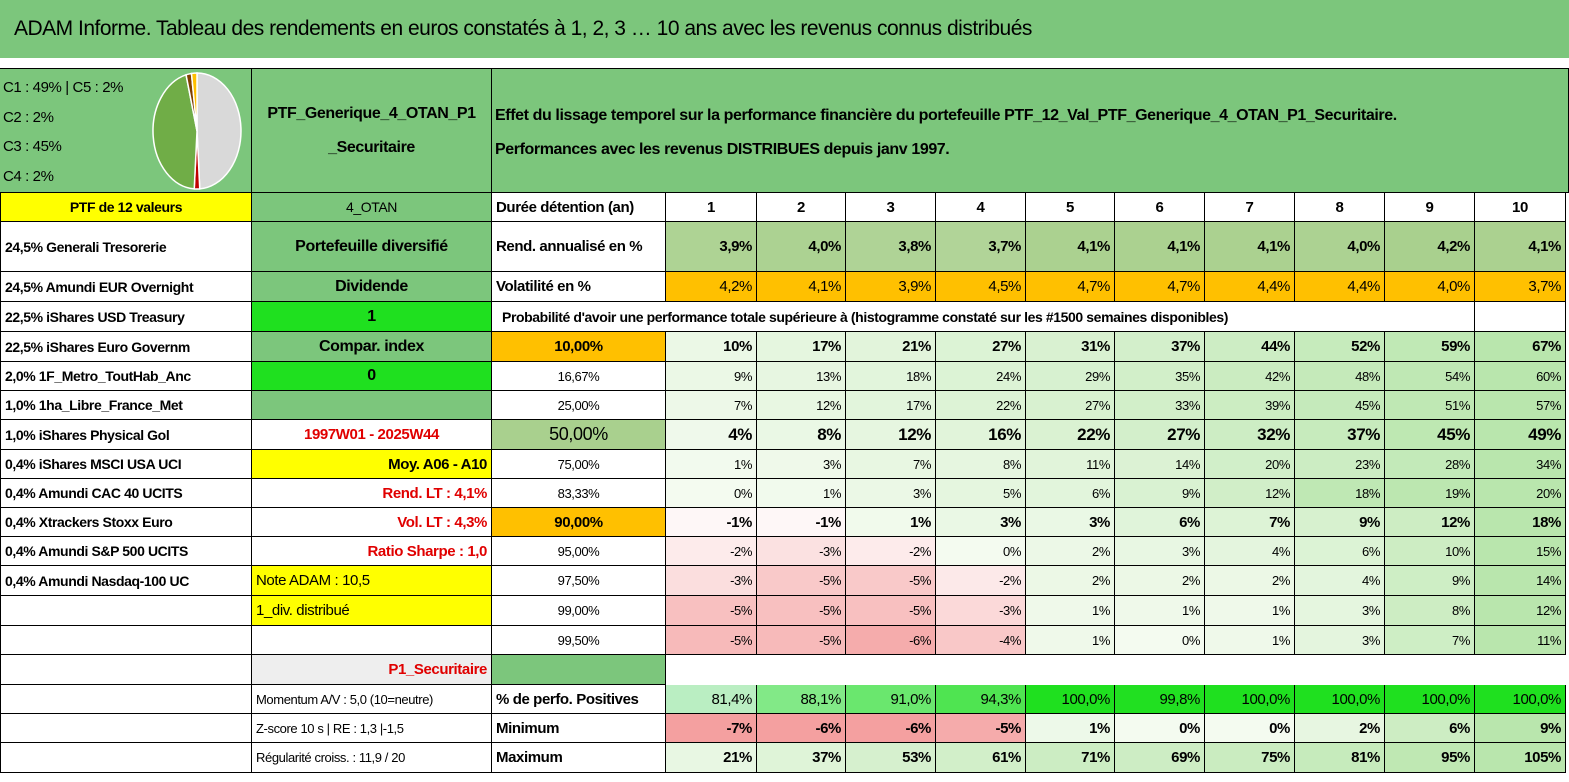 This screenshot has width=1569, height=782. What do you see at coordinates (126, 464) in the screenshot?
I see `holding: 0,4% iShares MSCI USA UCI` at bounding box center [126, 464].